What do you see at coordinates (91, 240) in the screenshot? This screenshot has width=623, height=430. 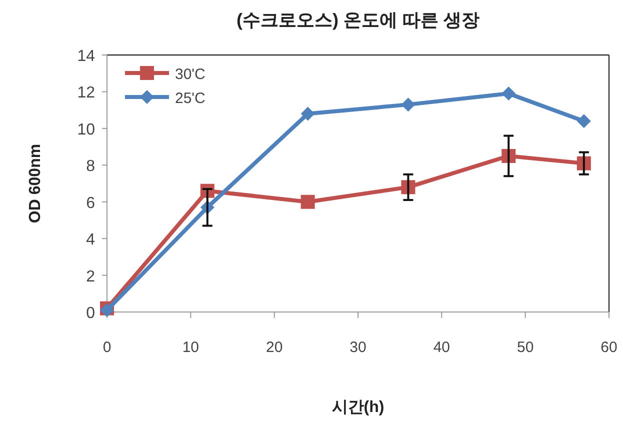 I see `y-tick-label: 4` at bounding box center [91, 240].